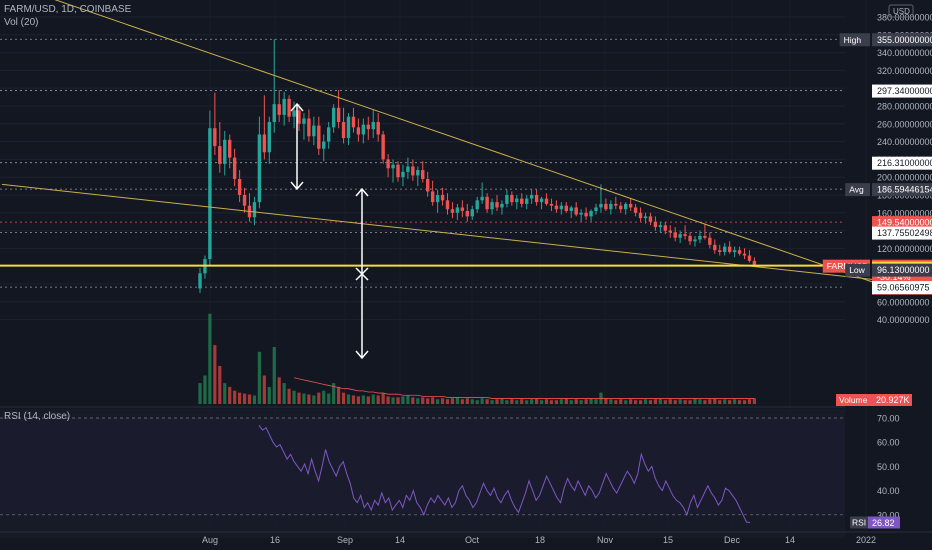 Image resolution: width=932 pixels, height=550 pixels. Describe the element at coordinates (901, 11) in the screenshot. I see `currency-label: USD` at that location.